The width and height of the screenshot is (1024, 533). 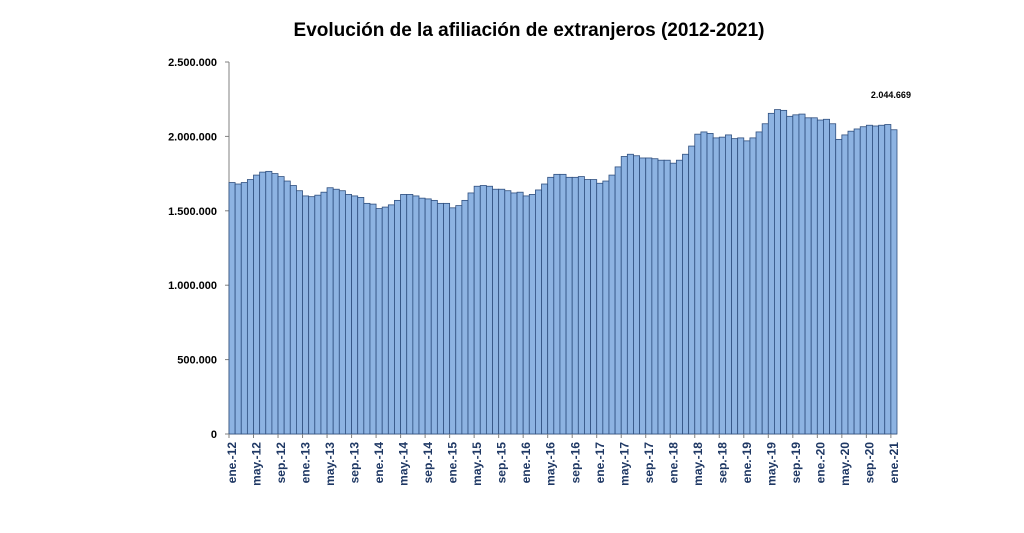 I want to click on bar-nov.-13, so click(x=367, y=318).